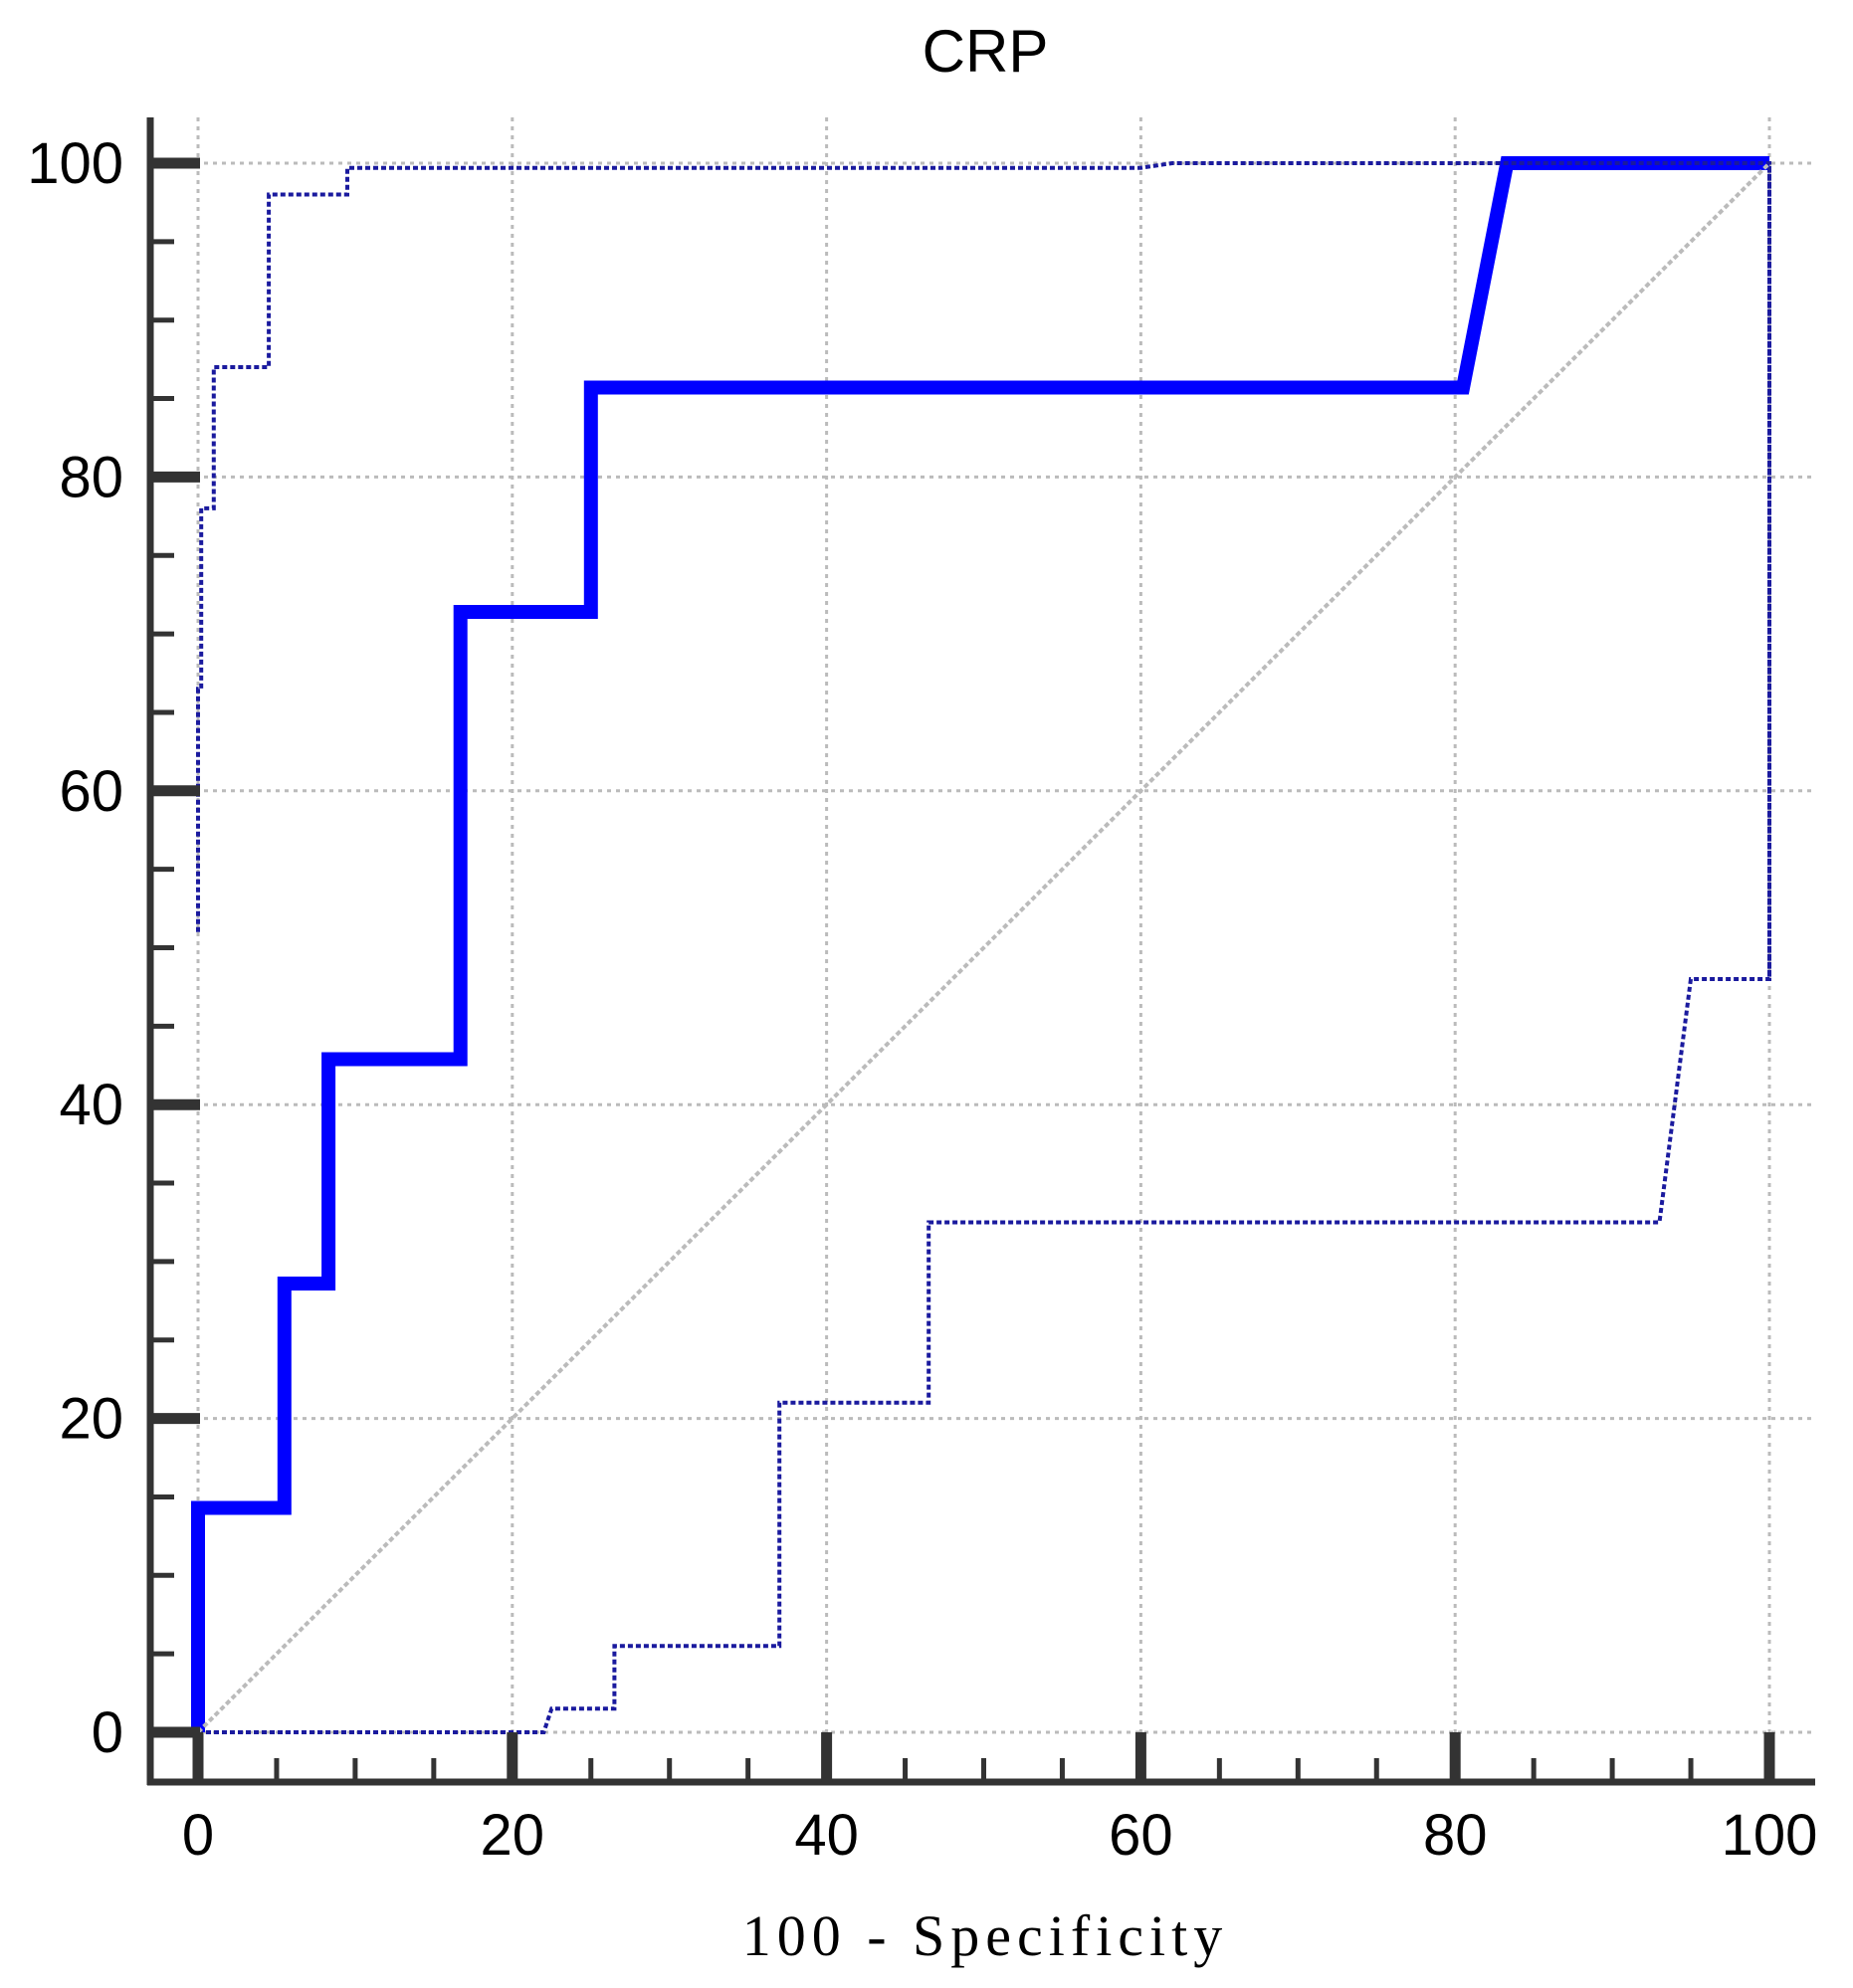 Image resolution: width=1853 pixels, height=1988 pixels. What do you see at coordinates (827, 1835) in the screenshot?
I see `x-tick-label: 40` at bounding box center [827, 1835].